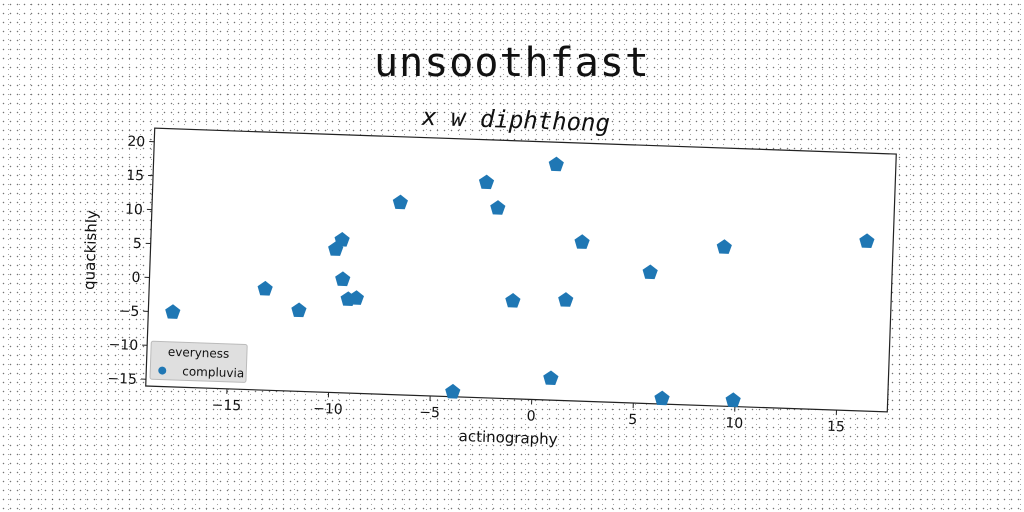 This screenshot has height=512, width=1024. What do you see at coordinates (134, 210) in the screenshot?
I see `y-tick-label: 10` at bounding box center [134, 210].